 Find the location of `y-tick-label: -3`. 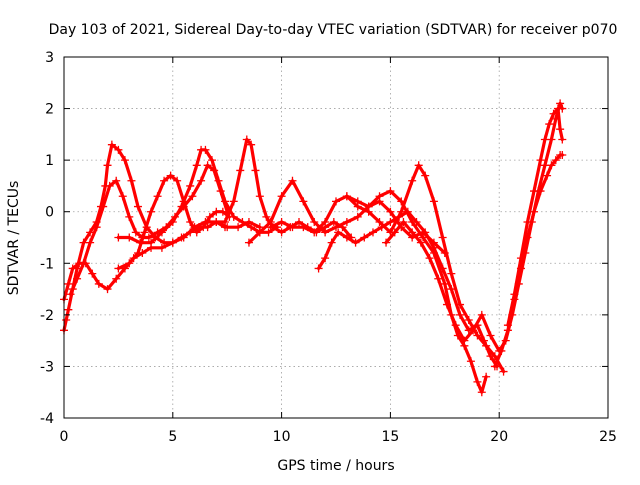

y-tick-label: -3 is located at coordinates (47, 367).